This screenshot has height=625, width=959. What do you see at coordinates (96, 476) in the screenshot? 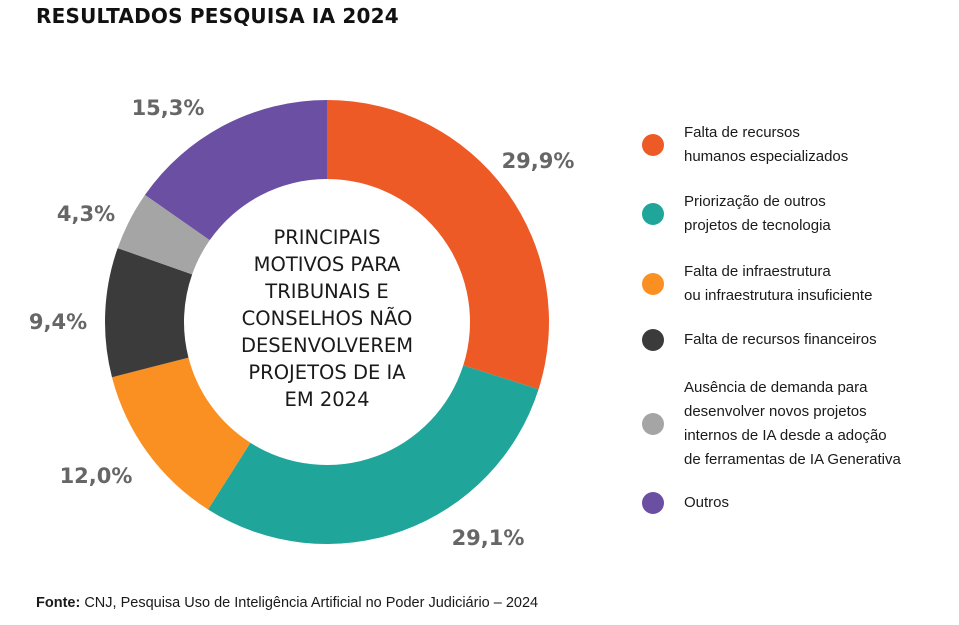
I see `slice-percent-label: 12,0%` at bounding box center [96, 476].